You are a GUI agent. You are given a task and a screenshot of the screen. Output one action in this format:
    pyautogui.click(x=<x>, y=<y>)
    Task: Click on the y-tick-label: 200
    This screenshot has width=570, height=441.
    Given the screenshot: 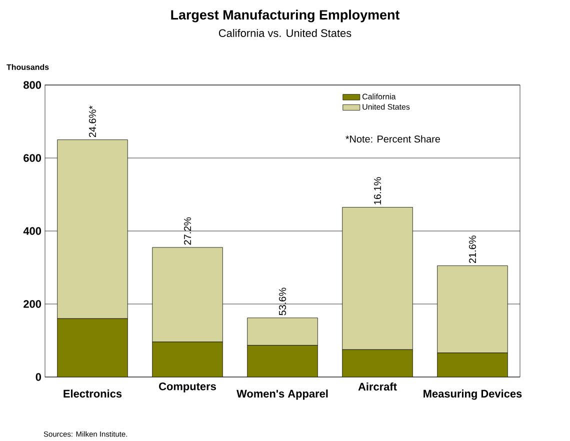 What is the action you would take?
    pyautogui.click(x=33, y=304)
    